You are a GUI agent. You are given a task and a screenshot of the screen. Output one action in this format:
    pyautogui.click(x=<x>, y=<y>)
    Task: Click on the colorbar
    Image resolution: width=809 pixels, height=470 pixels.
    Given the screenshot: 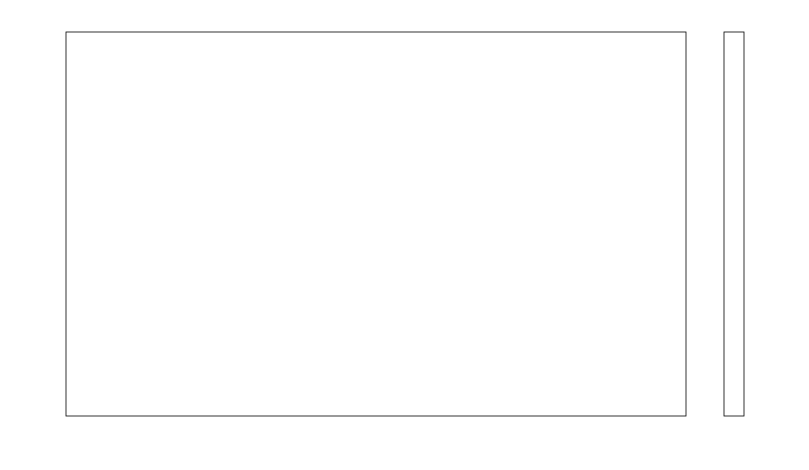 What is the action you would take?
    pyautogui.click(x=734, y=224)
    